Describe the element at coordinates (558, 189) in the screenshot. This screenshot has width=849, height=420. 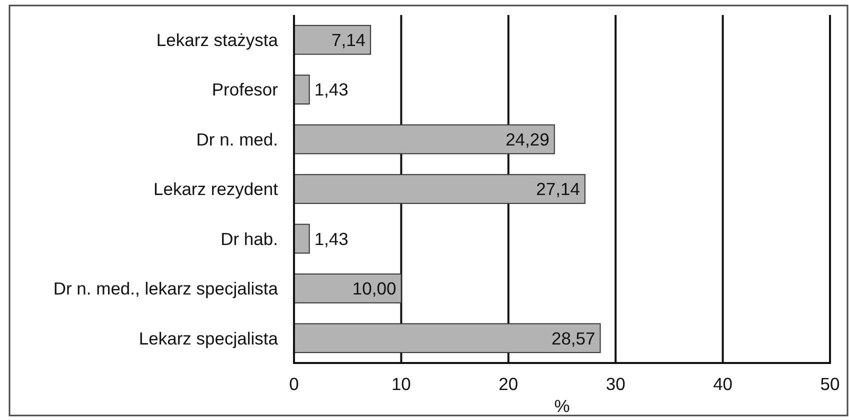
I see `data-label: 27,14` at that location.